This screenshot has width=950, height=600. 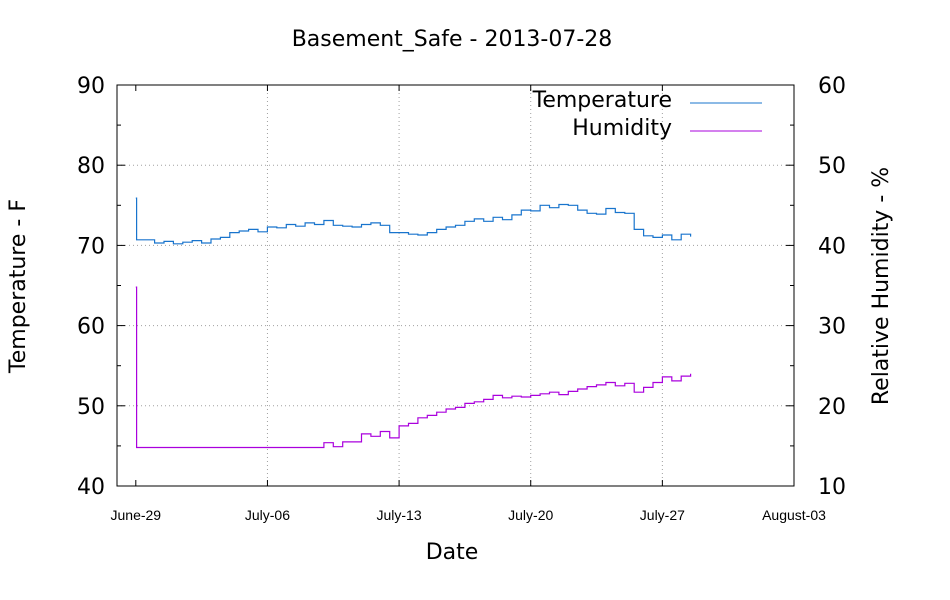 I want to click on y-tick-label: 90, so click(x=91, y=86).